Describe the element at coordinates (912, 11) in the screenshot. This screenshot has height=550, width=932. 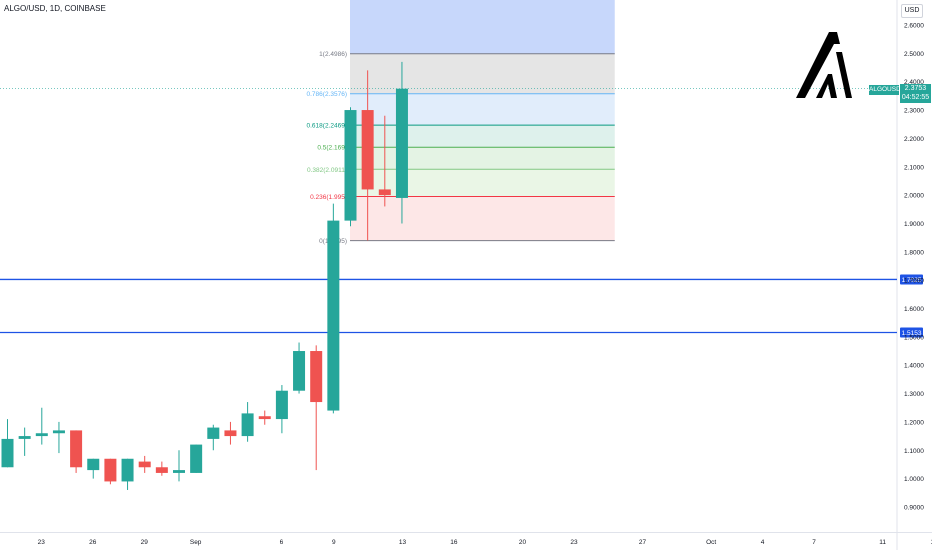
I see `currency-button: USD` at that location.